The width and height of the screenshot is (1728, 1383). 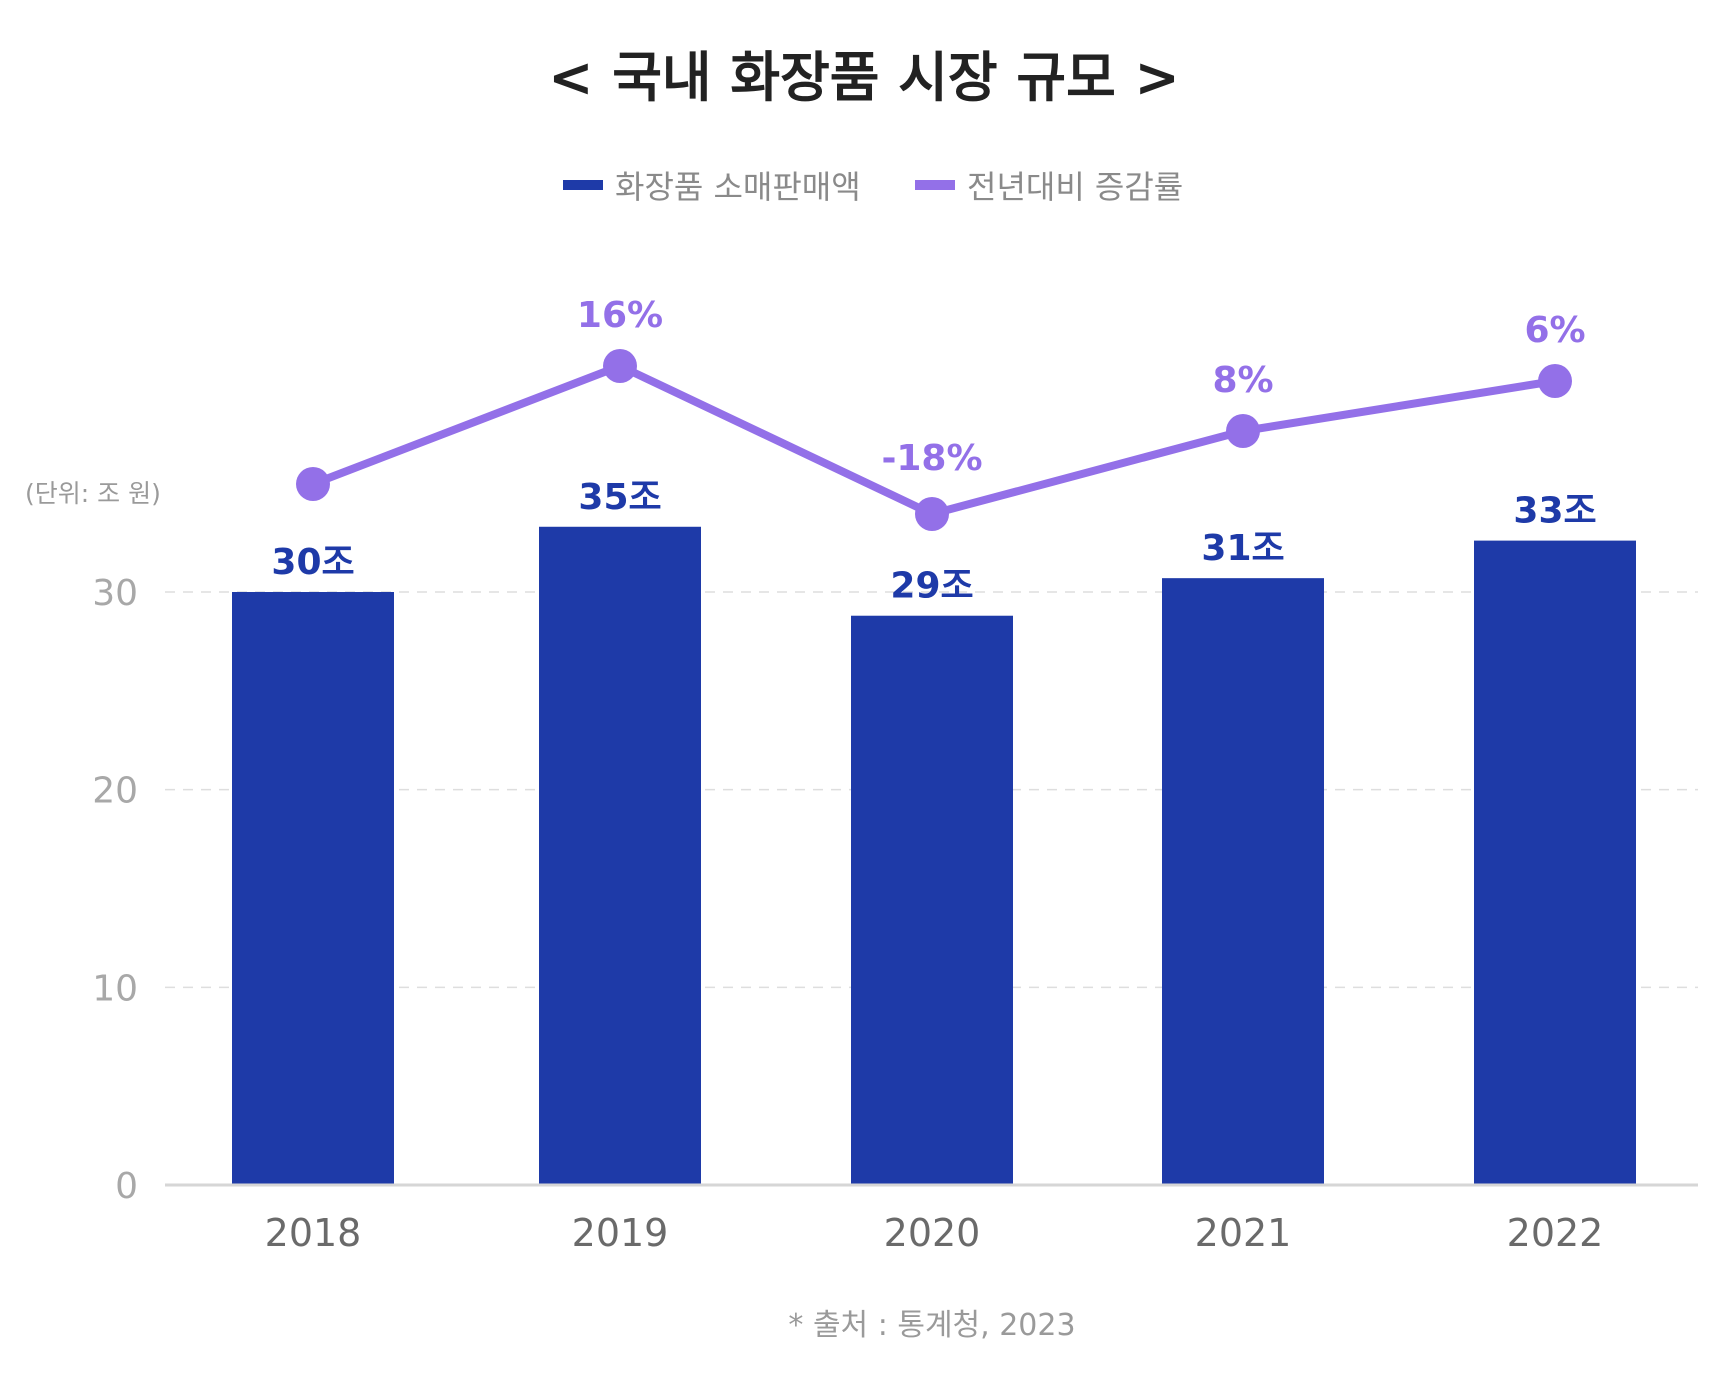 I want to click on bar-2019, so click(x=620, y=855).